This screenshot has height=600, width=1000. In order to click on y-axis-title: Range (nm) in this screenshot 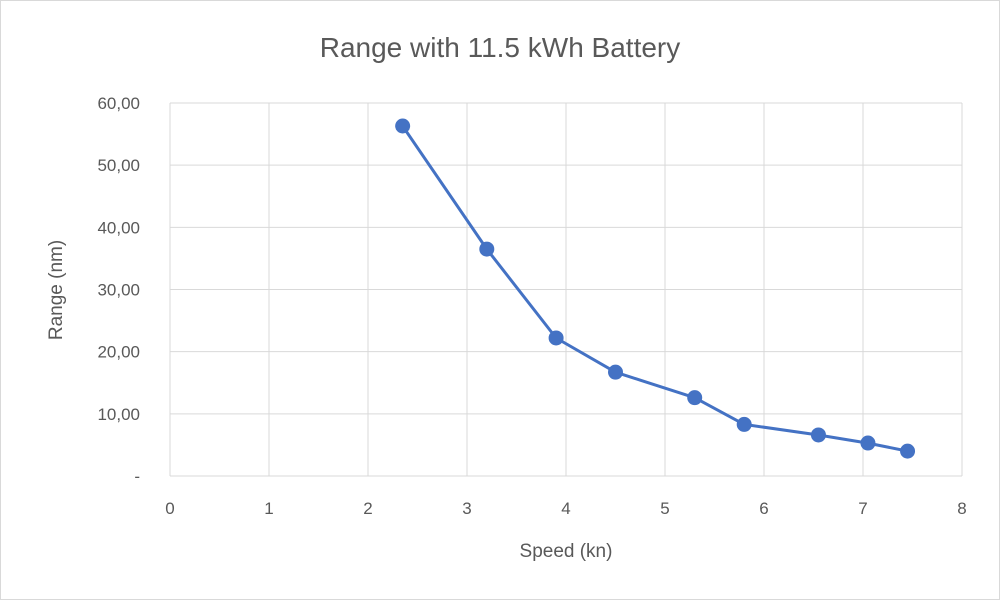, I will do `click(56, 290)`.